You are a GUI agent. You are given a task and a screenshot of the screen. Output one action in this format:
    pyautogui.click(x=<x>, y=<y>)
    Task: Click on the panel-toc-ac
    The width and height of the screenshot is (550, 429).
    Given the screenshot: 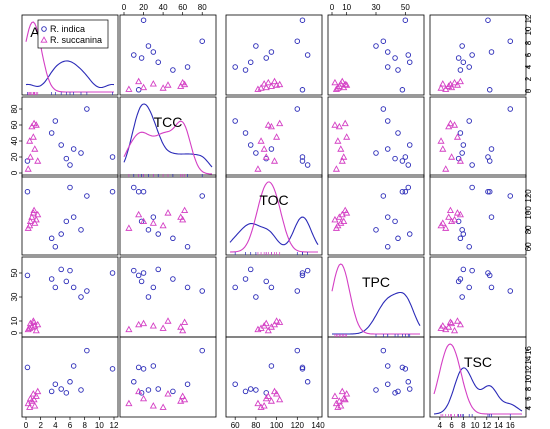 What is the action you would take?
    pyautogui.click(x=70, y=215)
    